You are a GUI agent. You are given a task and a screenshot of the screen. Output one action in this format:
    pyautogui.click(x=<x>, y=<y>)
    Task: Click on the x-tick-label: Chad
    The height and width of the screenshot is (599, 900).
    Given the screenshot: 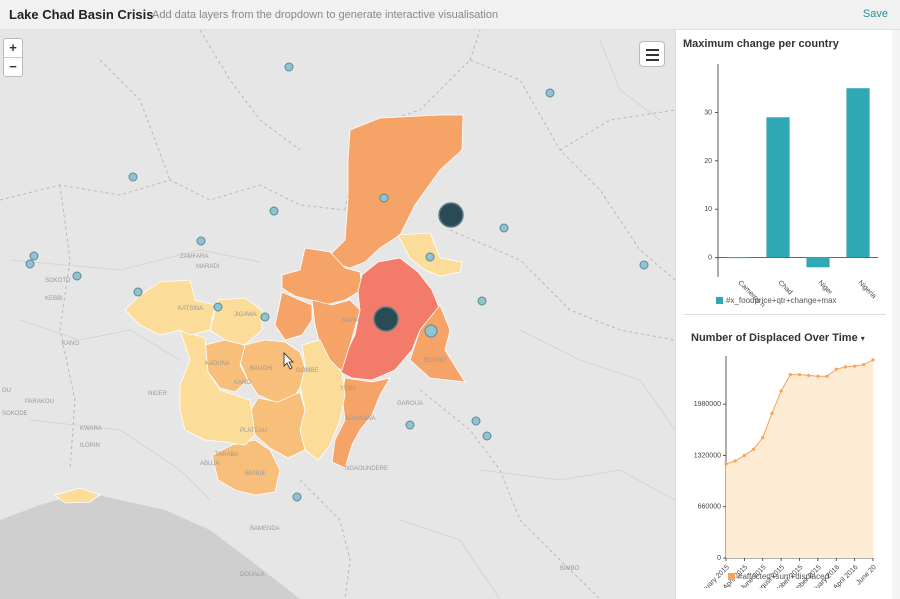 What is the action you would take?
    pyautogui.click(x=785, y=287)
    